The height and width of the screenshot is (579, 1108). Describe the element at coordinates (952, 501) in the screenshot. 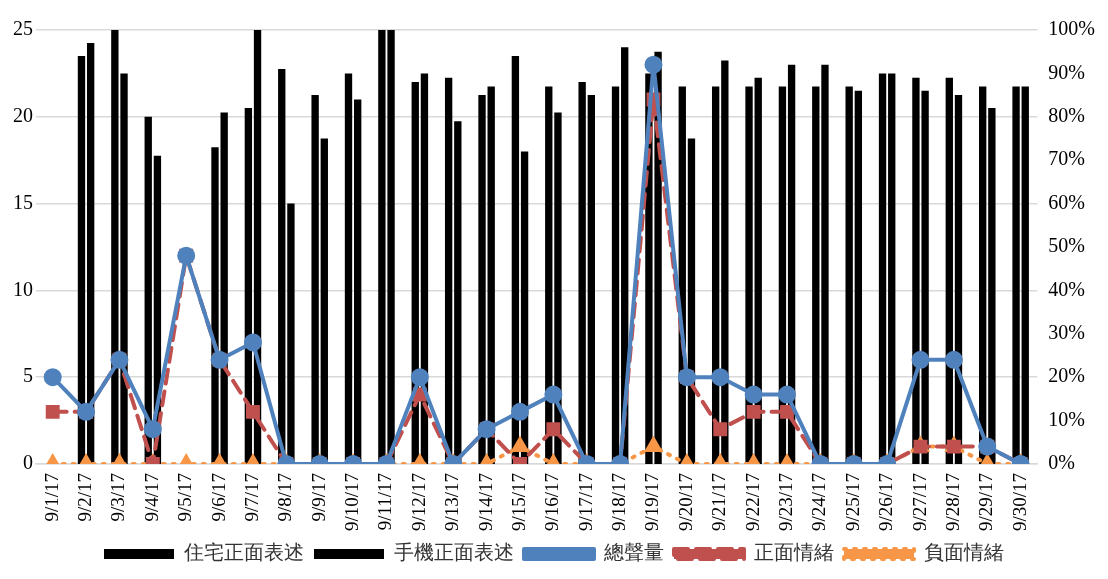

I see `x-tick-label: 9/28/17` at that location.